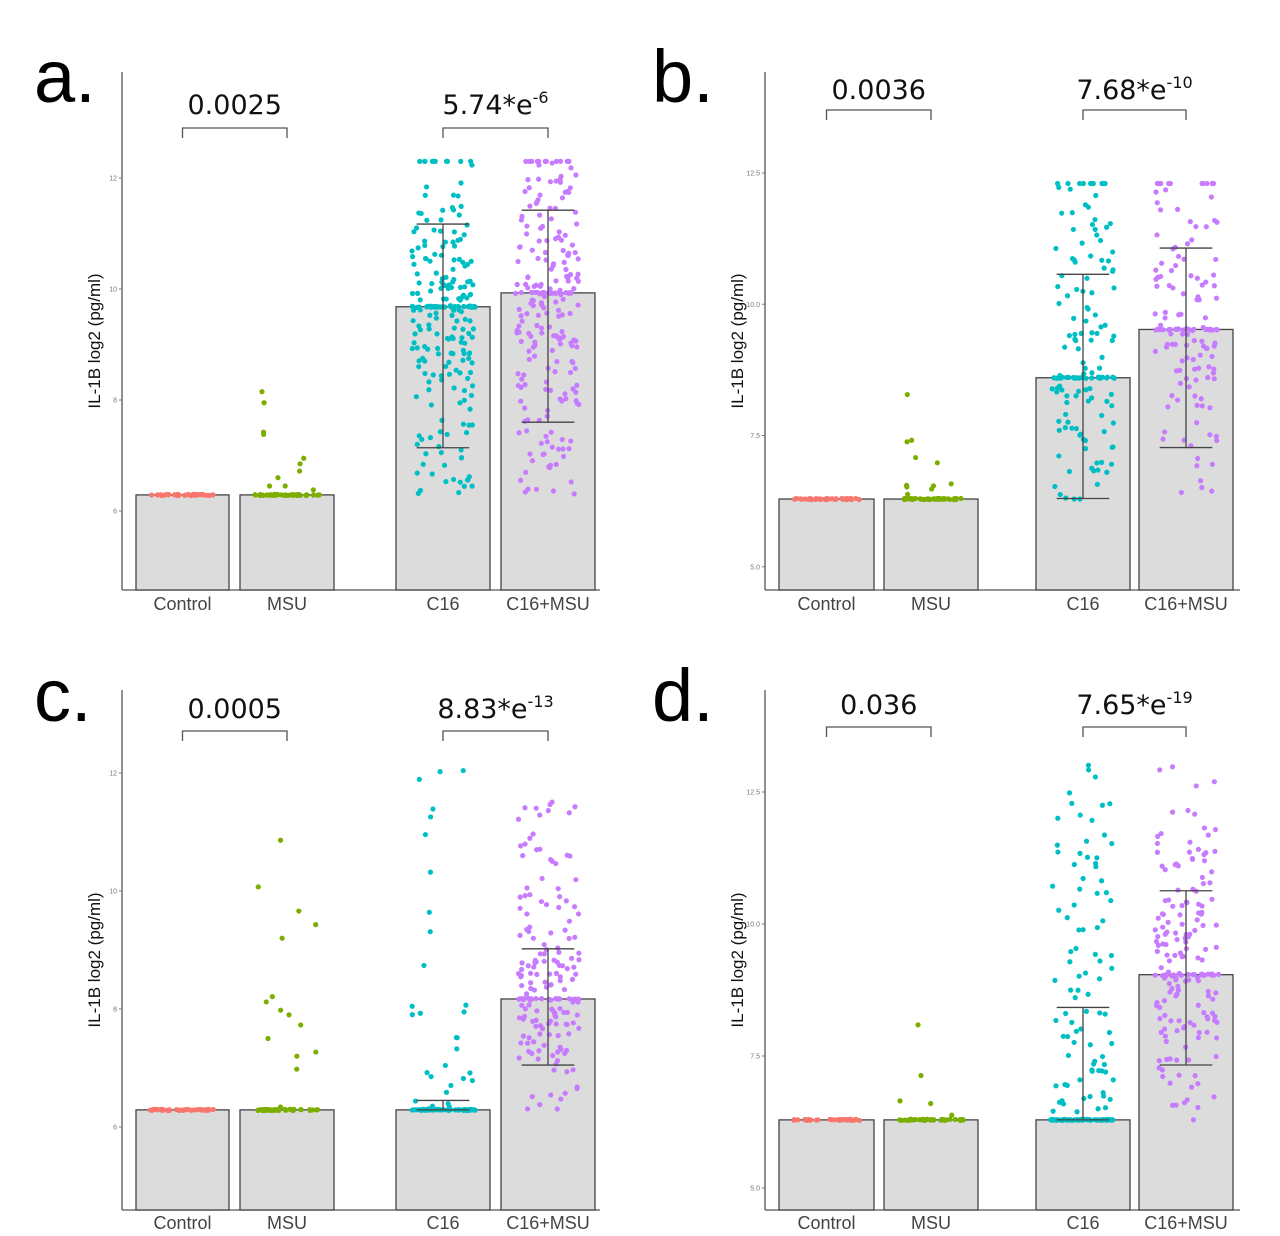 Image resolution: width=1280 pixels, height=1236 pixels. Describe the element at coordinates (753, 793) in the screenshot. I see `y-tick-label: 12.5` at that location.